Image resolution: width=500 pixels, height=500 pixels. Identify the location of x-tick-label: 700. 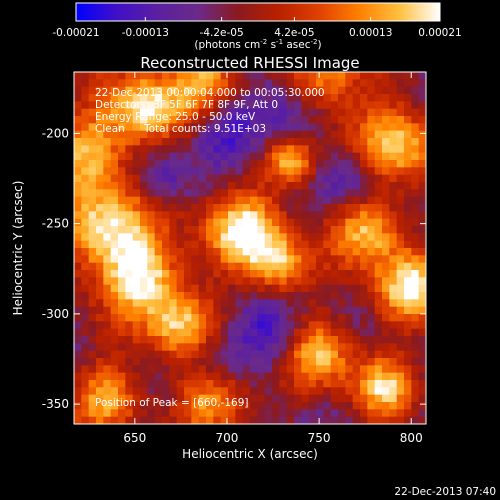
(227, 438).